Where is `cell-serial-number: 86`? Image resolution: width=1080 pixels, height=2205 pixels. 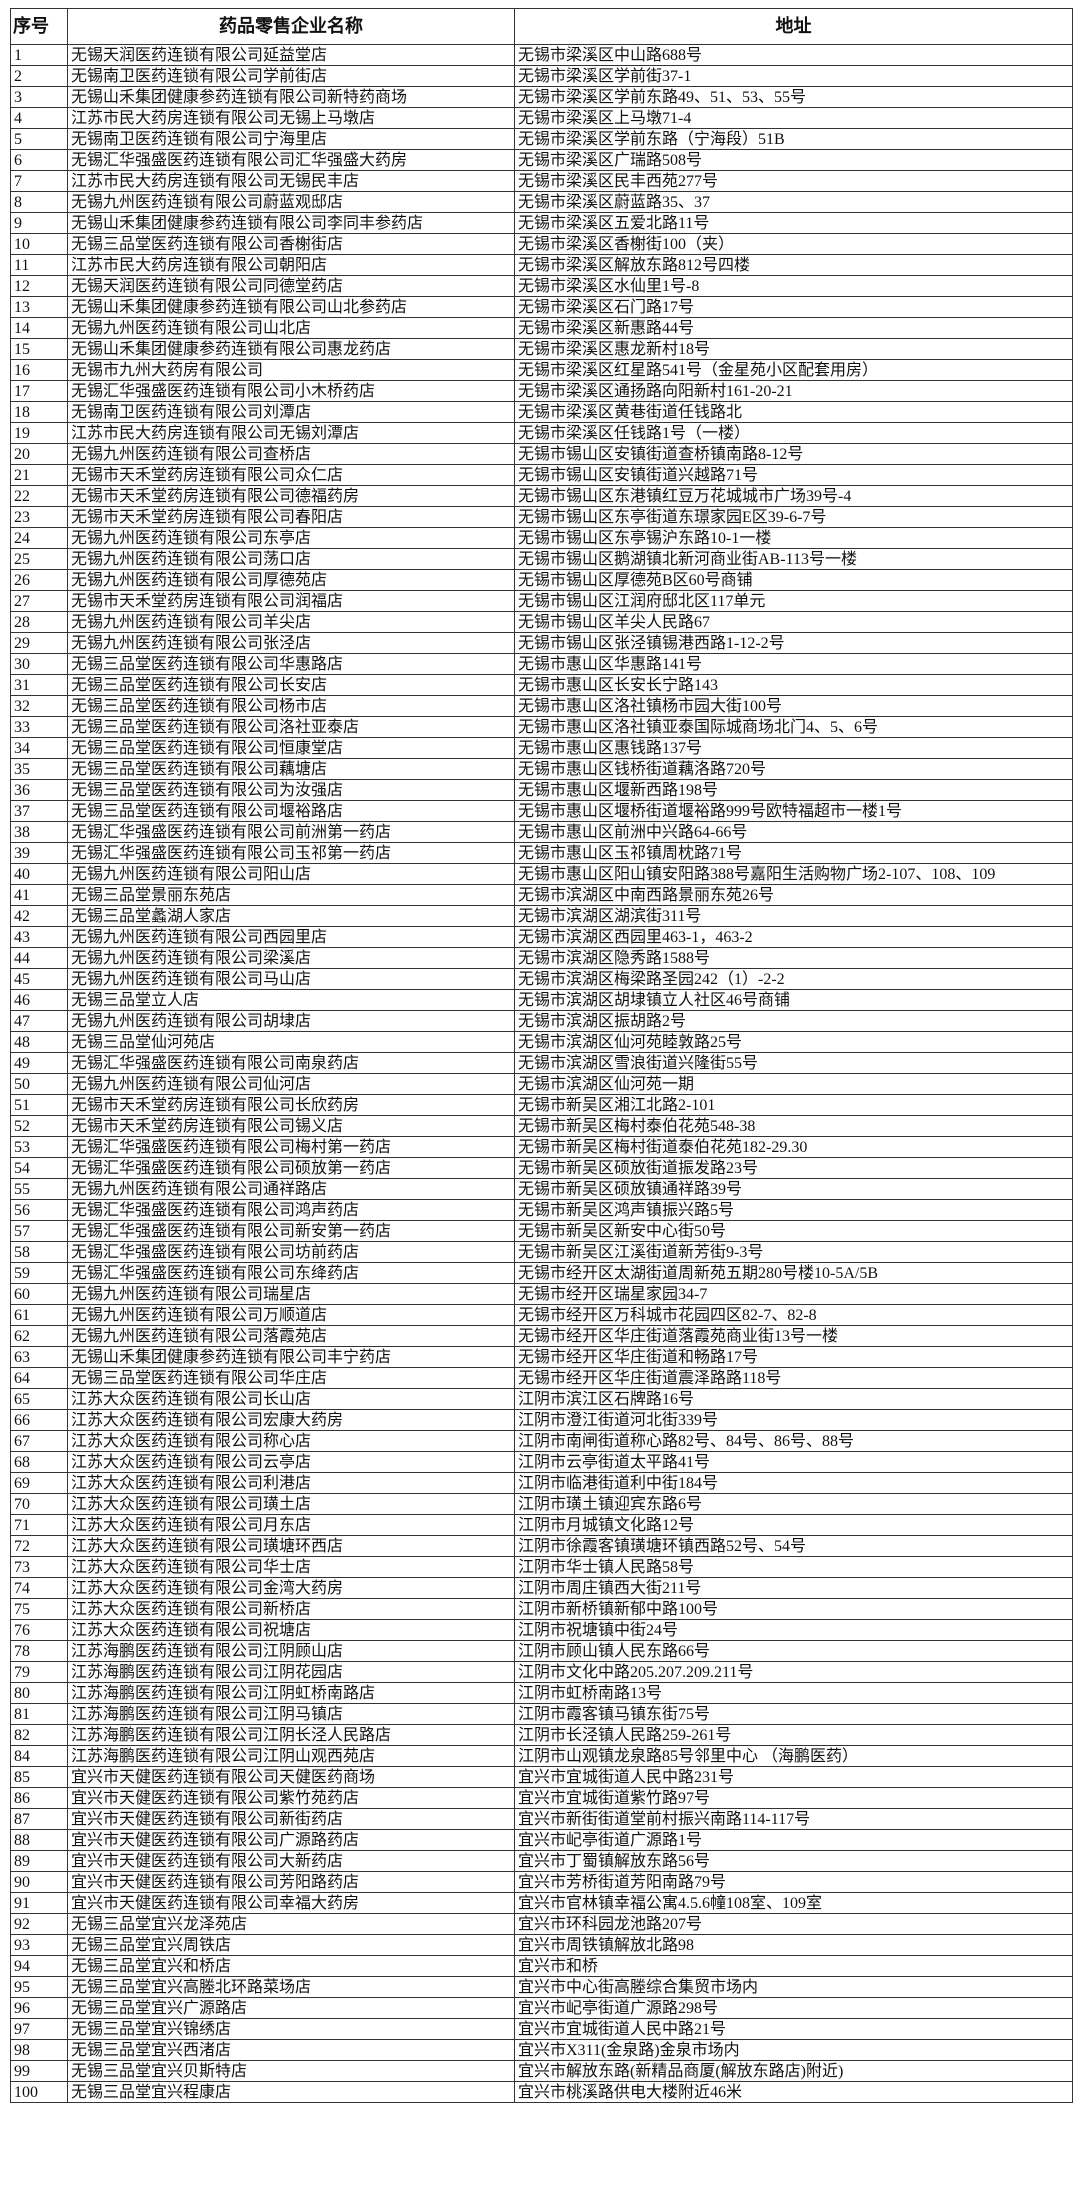
cell-serial-number: 86 is located at coordinates (39, 1798).